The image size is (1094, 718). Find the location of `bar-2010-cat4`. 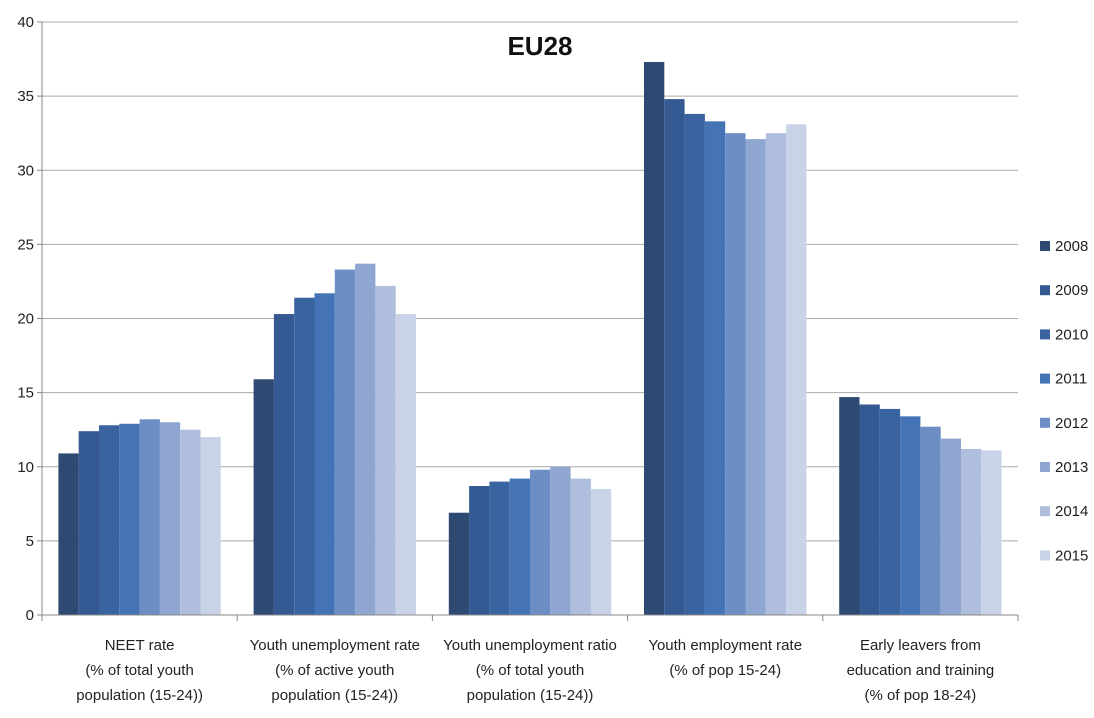

bar-2010-cat4 is located at coordinates (890, 511).